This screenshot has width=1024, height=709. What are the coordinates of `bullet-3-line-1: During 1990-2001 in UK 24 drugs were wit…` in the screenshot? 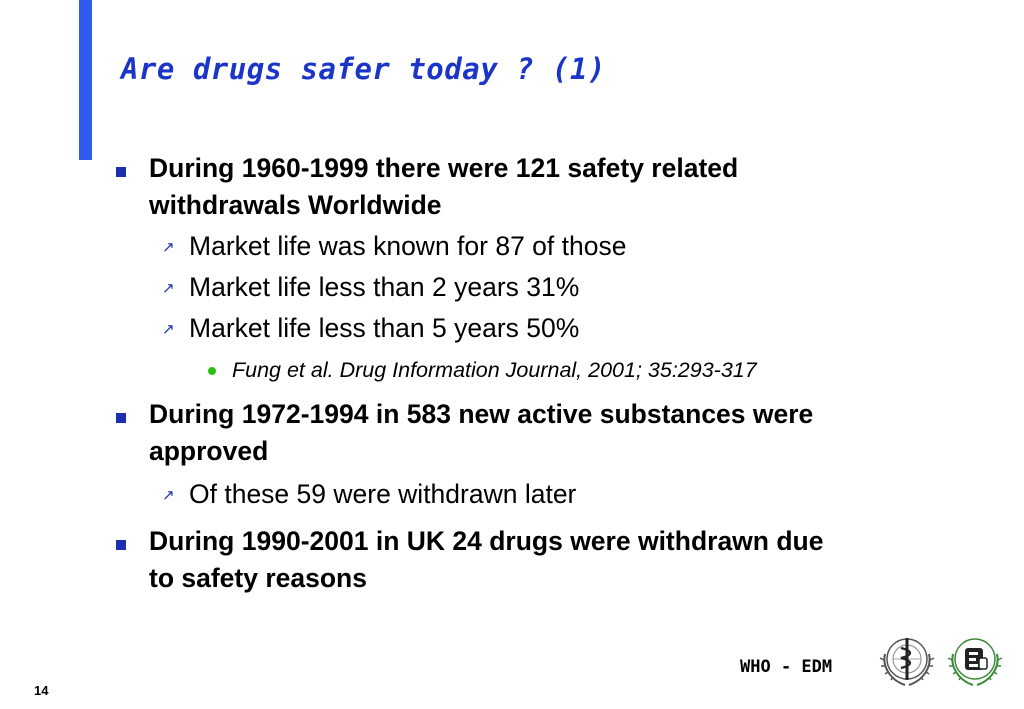 It's located at (486, 541).